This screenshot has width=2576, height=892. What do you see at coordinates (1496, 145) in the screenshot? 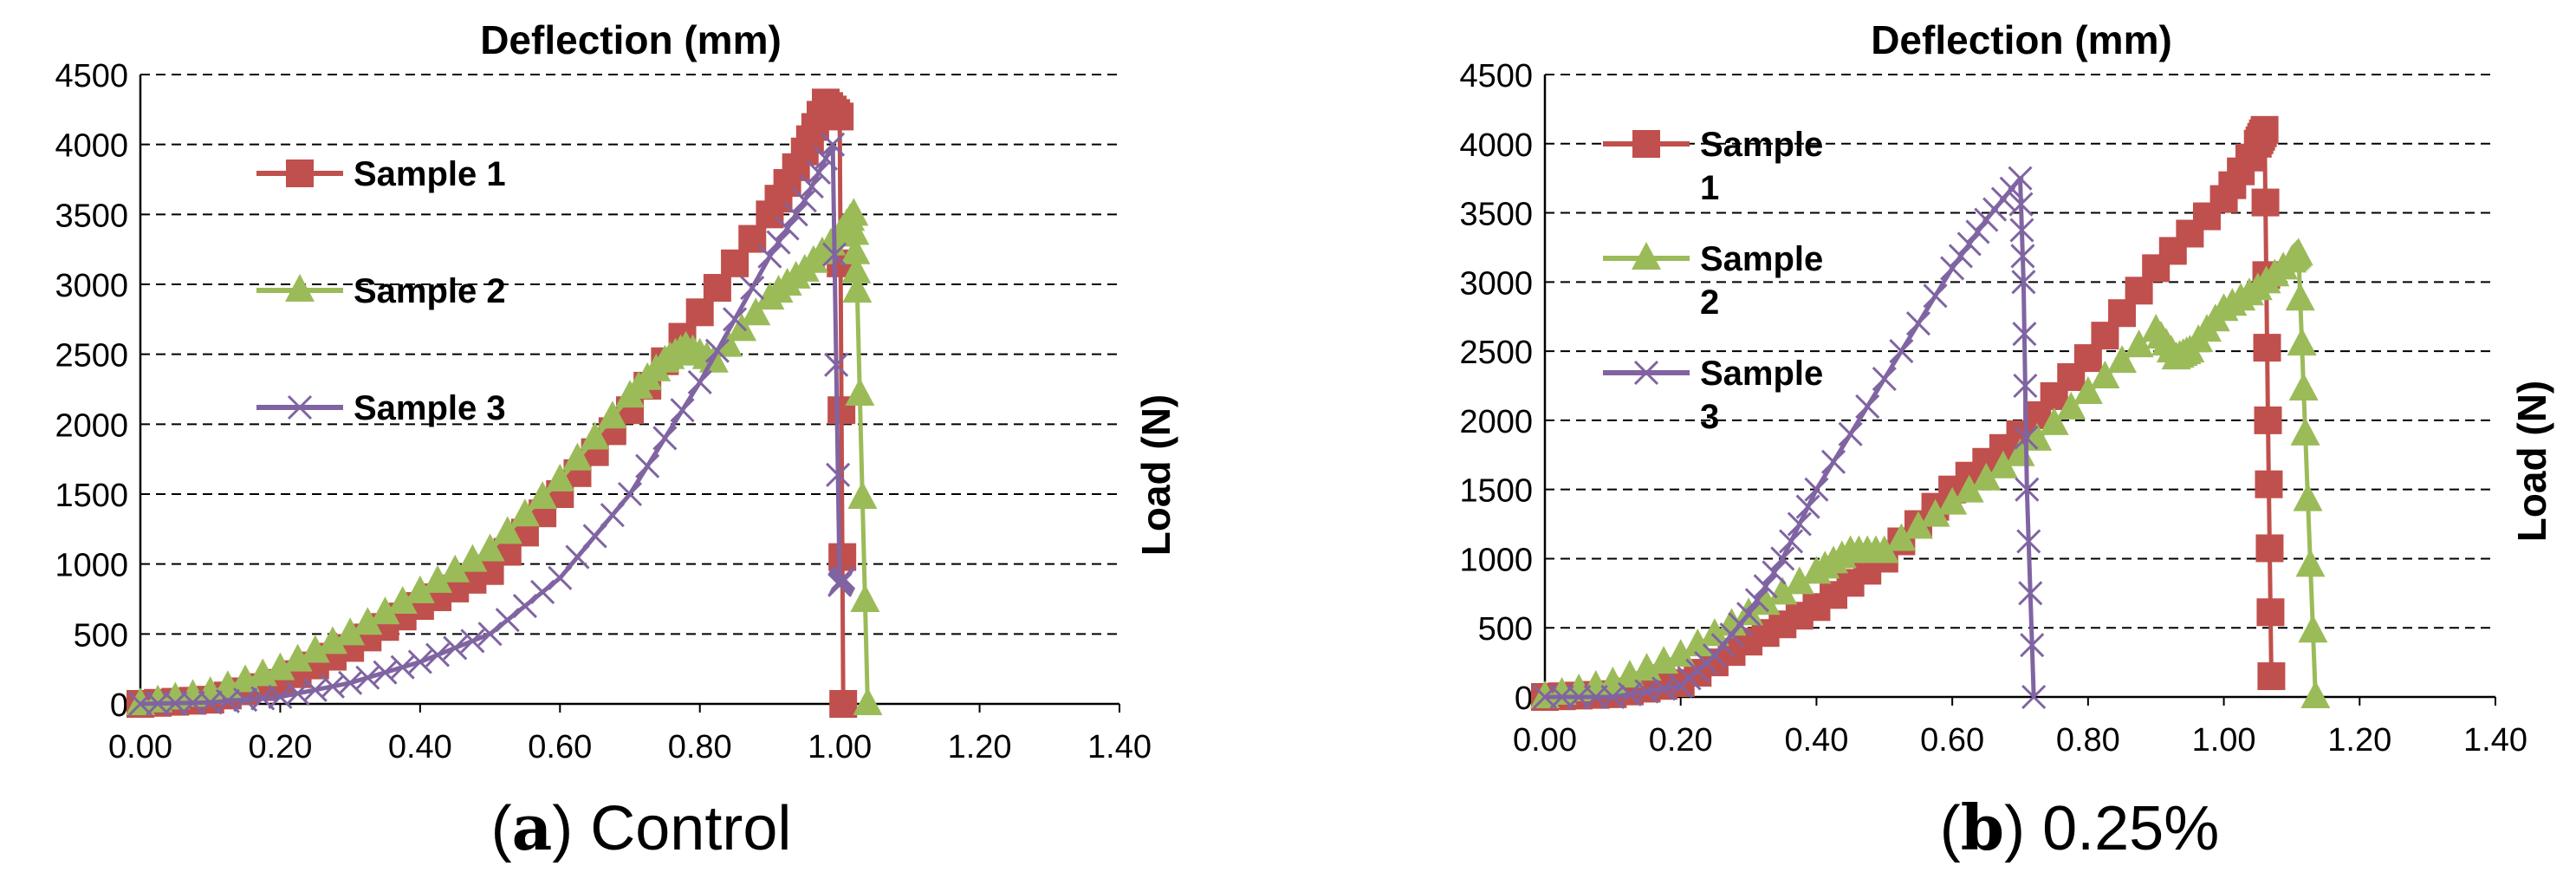
I see `y-tick-label: 4000` at bounding box center [1496, 145].